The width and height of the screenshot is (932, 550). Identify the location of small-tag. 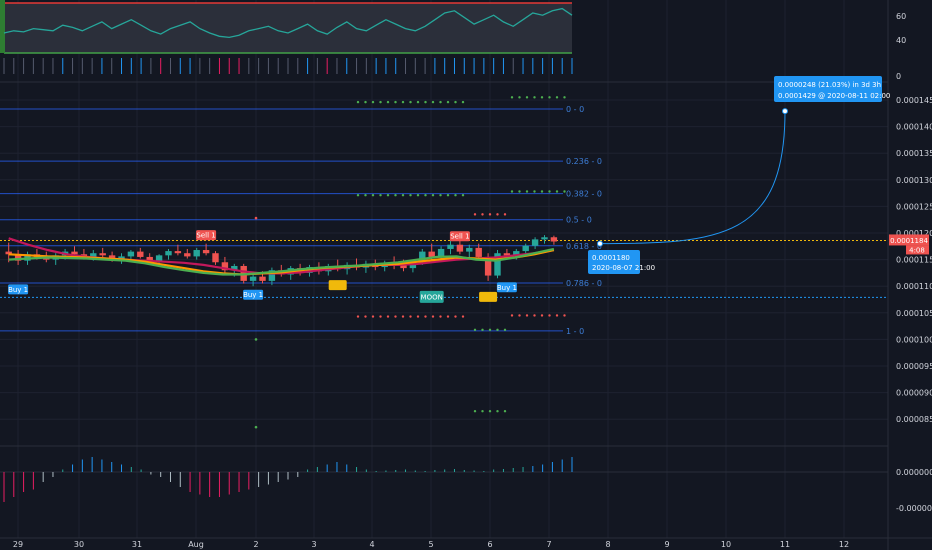
(337, 285).